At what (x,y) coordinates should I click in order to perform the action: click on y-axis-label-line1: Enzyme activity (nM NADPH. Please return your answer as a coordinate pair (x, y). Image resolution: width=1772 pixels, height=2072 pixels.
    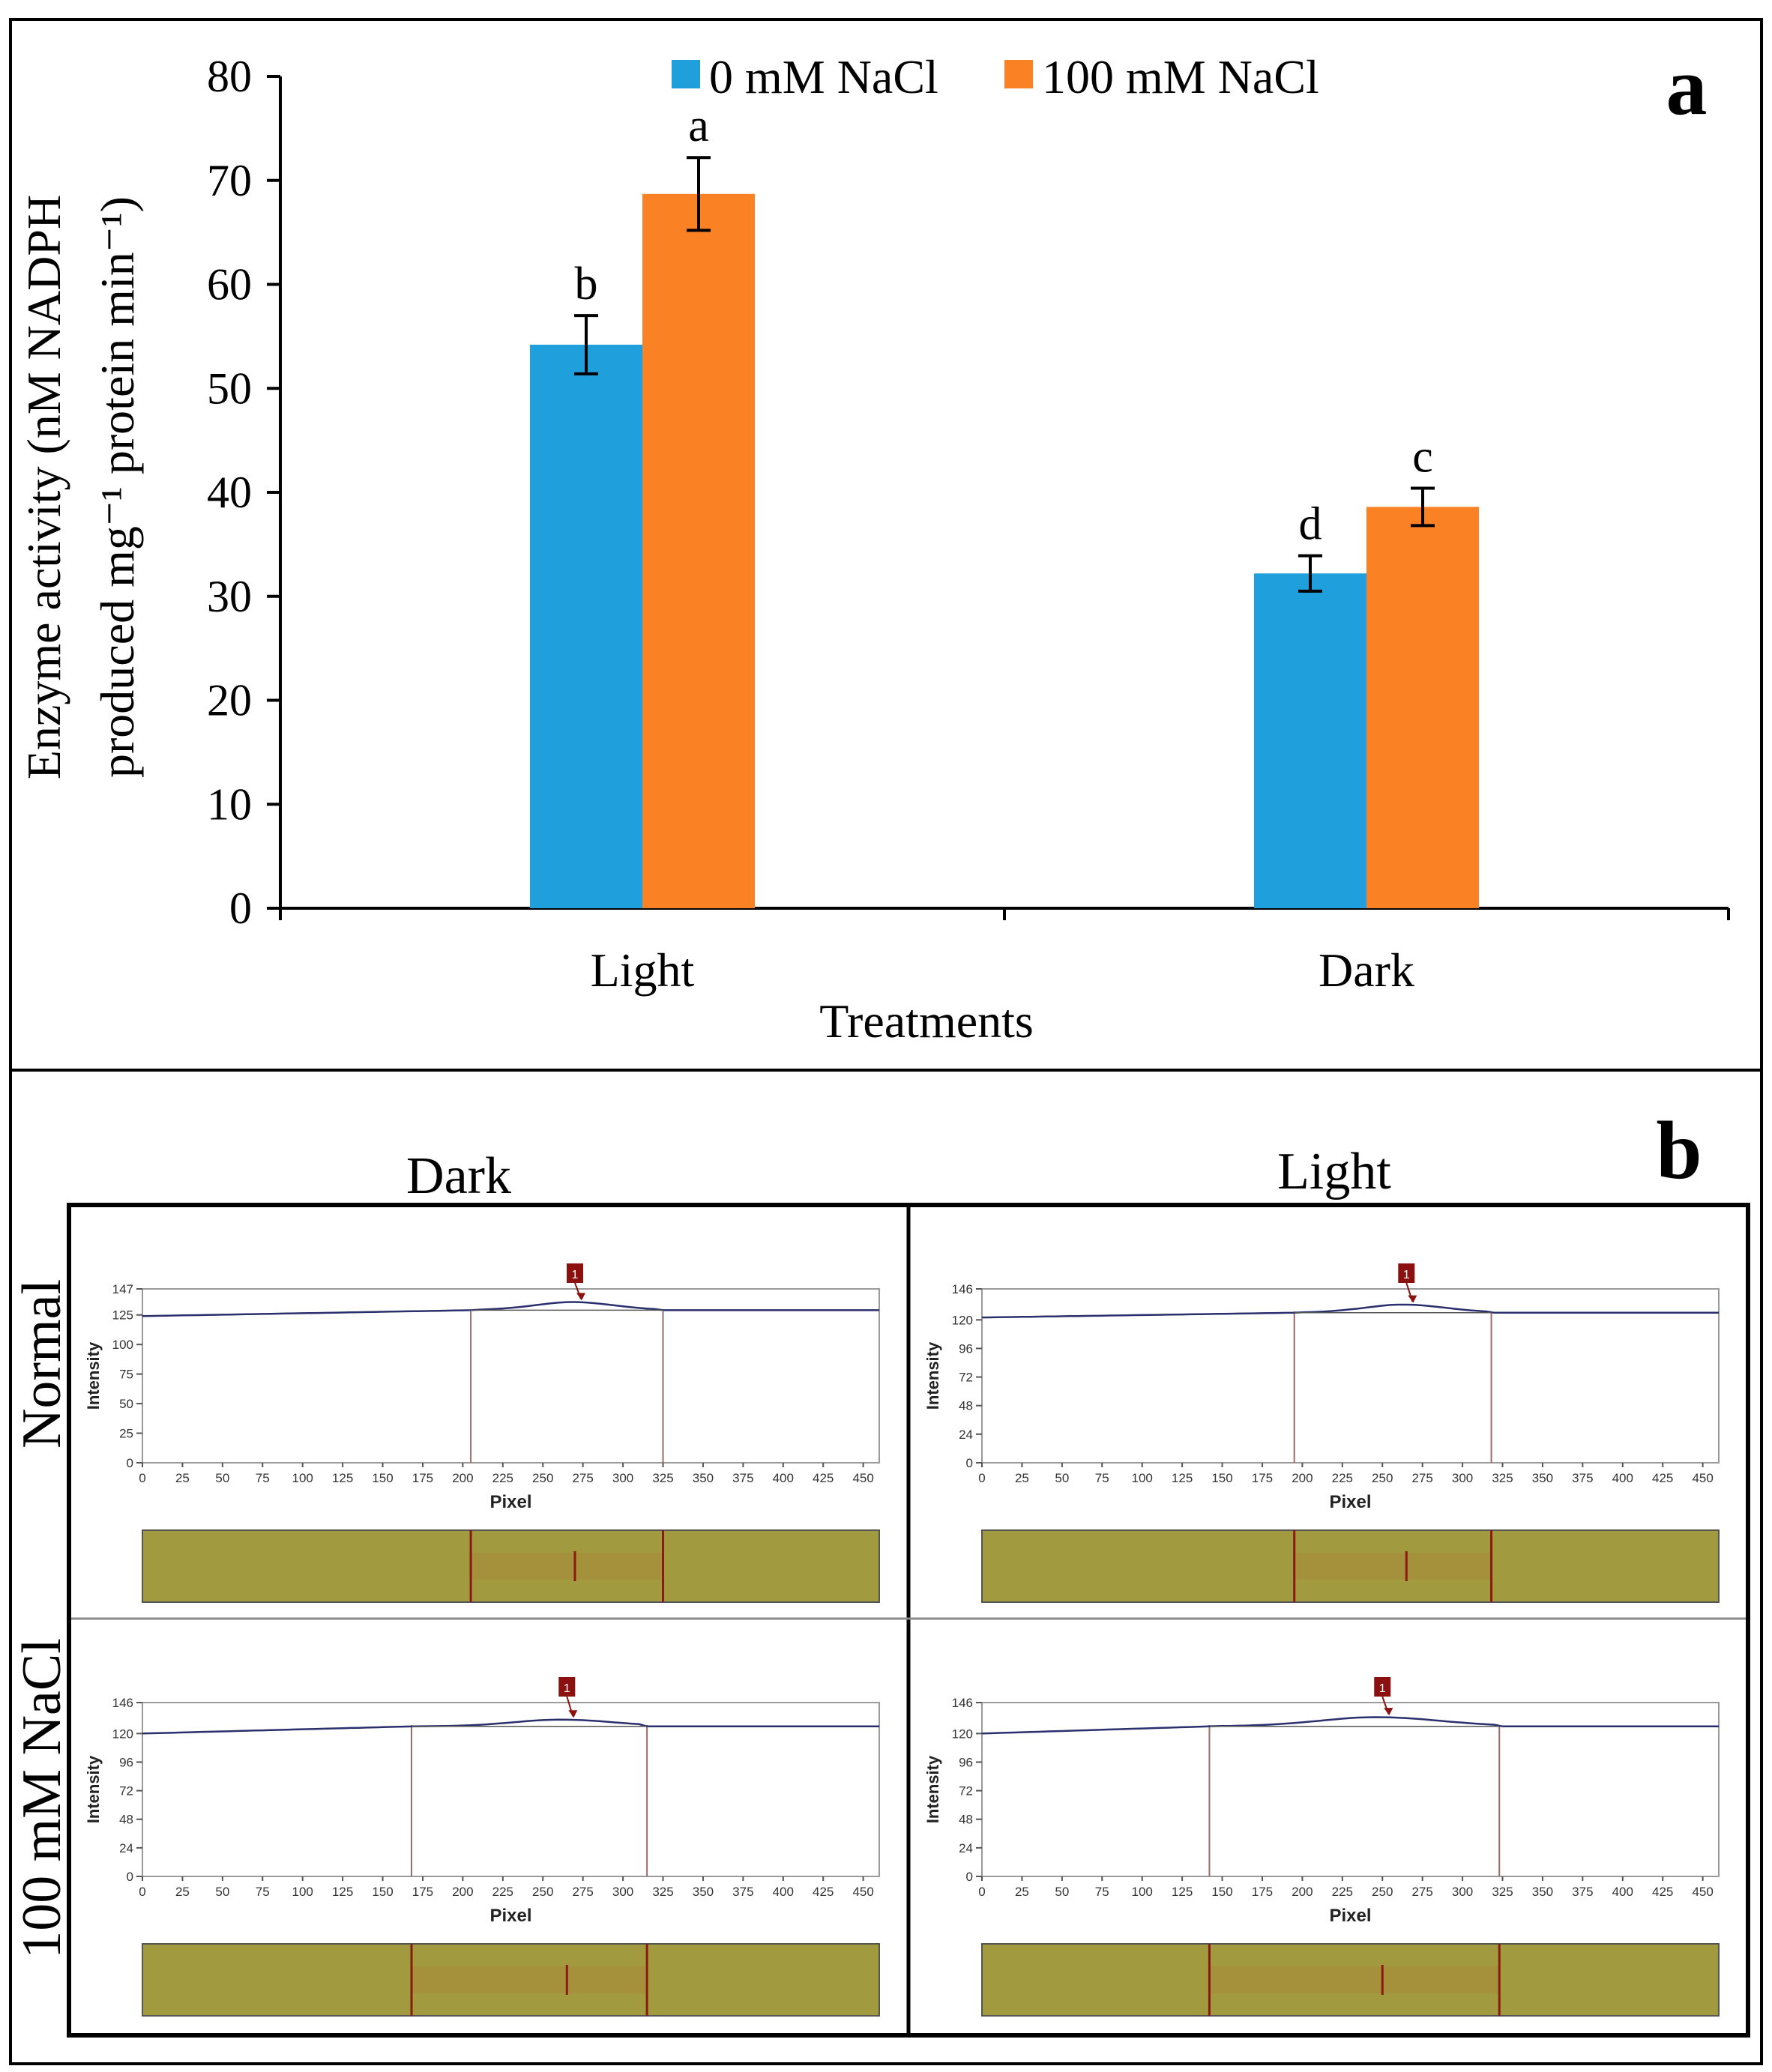
    Looking at the image, I should click on (43, 487).